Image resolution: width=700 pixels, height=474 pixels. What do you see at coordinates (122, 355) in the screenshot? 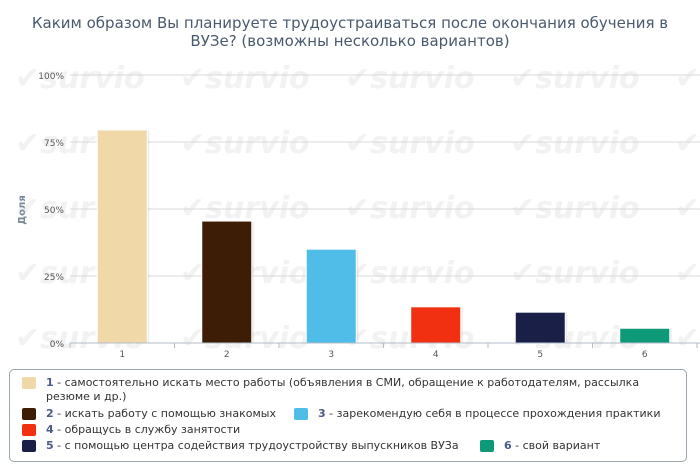
I see `x-tick-label: 1` at bounding box center [122, 355].